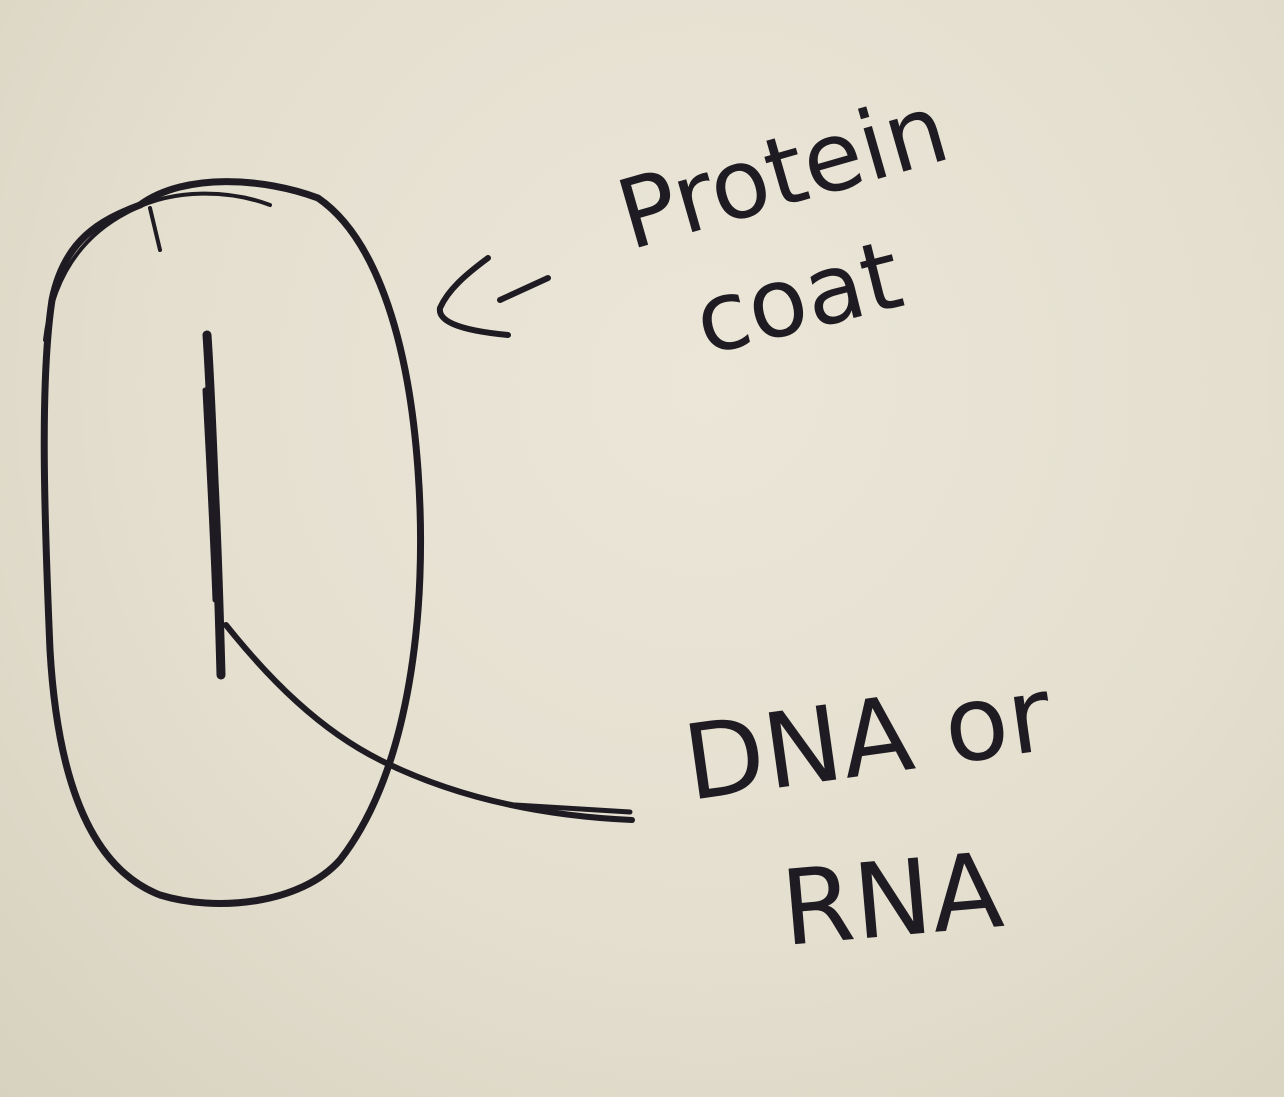 The image size is (1284, 1097). What do you see at coordinates (782, 172) in the screenshot?
I see `protein-coat-label-line1: Protein` at bounding box center [782, 172].